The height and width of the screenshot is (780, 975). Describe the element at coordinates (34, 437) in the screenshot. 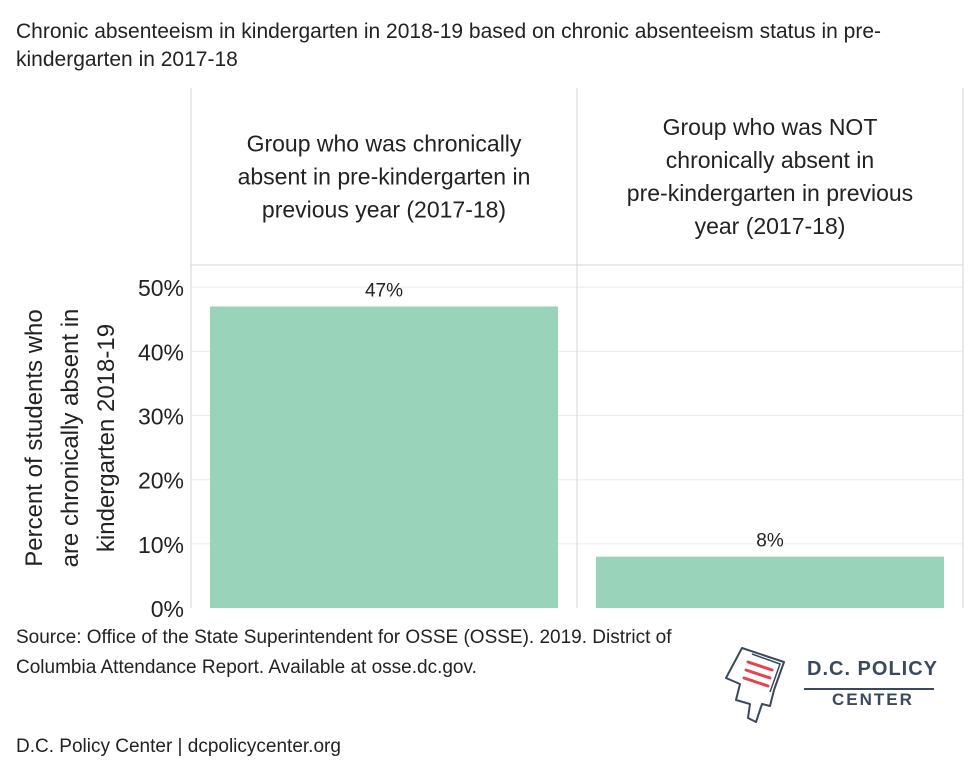

I see `y-axis-title-line: Percent of students who` at that location.